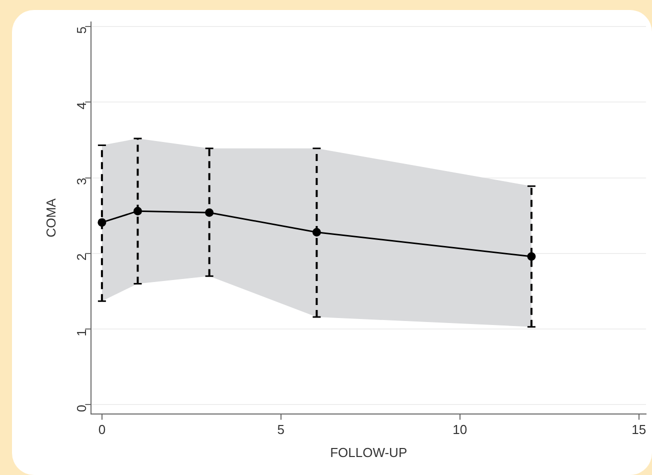 This screenshot has width=652, height=475. I want to click on y-tick-label: 5, so click(81, 30).